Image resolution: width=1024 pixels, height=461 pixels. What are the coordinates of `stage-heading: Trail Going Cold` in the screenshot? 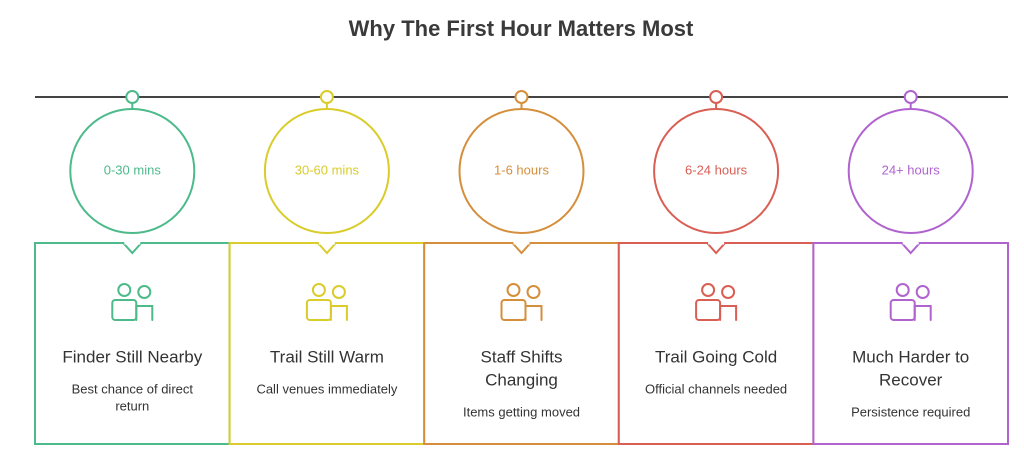 It's located at (716, 356).